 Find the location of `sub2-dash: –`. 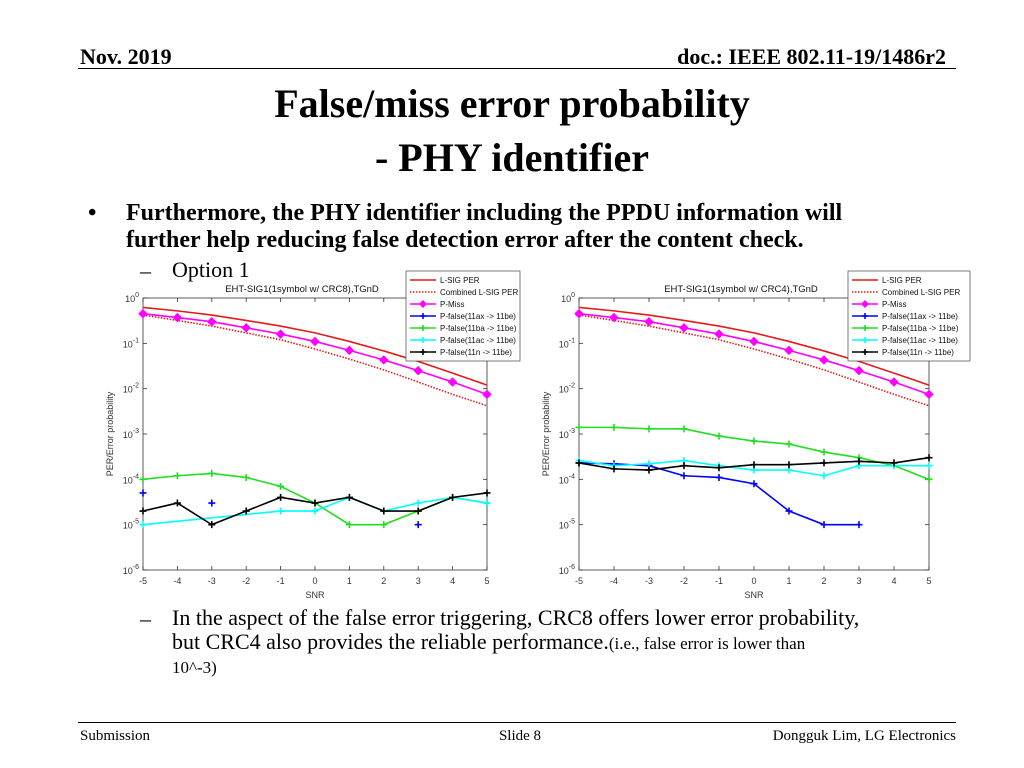

sub2-dash: – is located at coordinates (145, 618).